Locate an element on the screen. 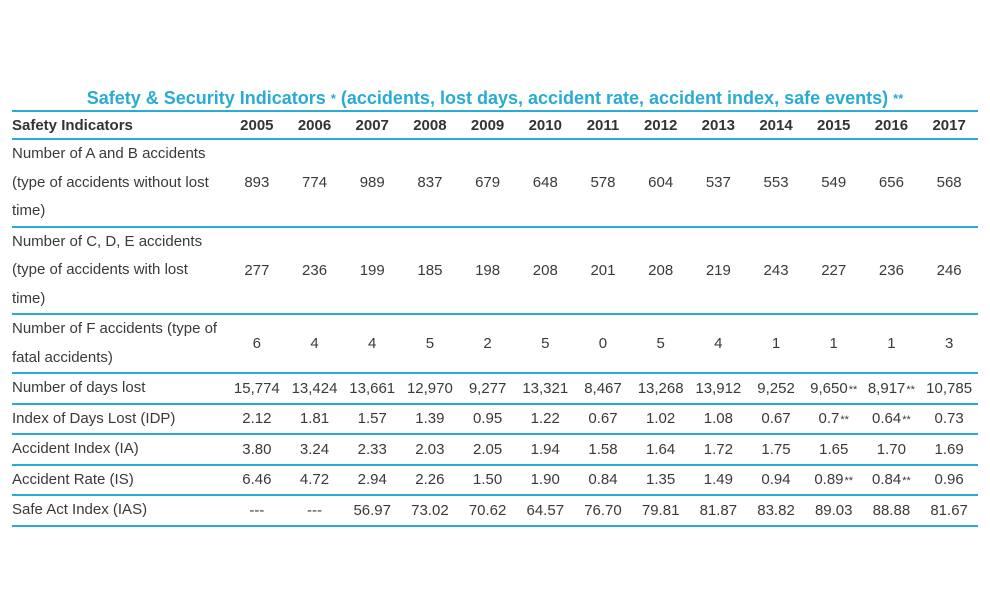  table-cell: 1.75 is located at coordinates (776, 450).